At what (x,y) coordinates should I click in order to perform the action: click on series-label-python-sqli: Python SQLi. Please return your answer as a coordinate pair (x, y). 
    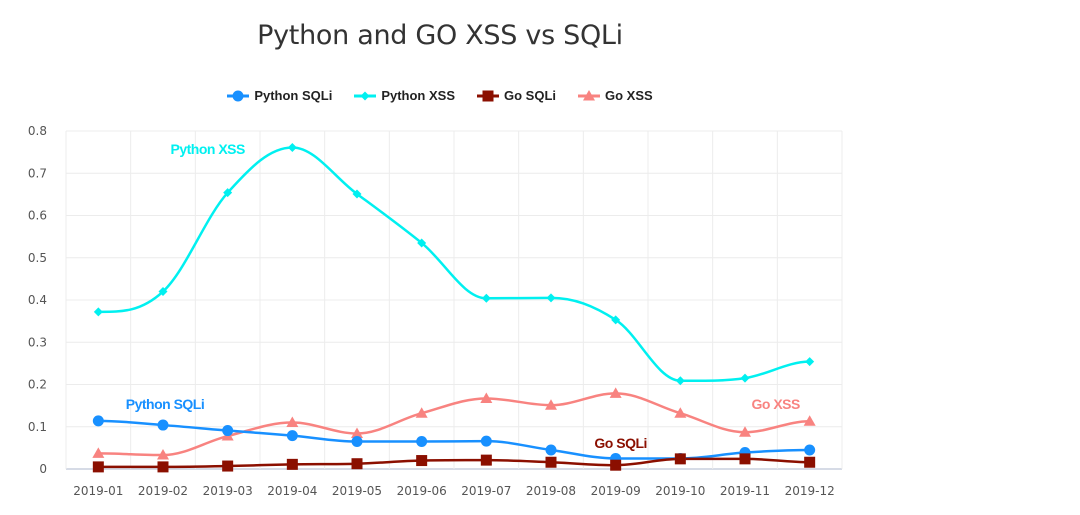
    Looking at the image, I should click on (165, 404).